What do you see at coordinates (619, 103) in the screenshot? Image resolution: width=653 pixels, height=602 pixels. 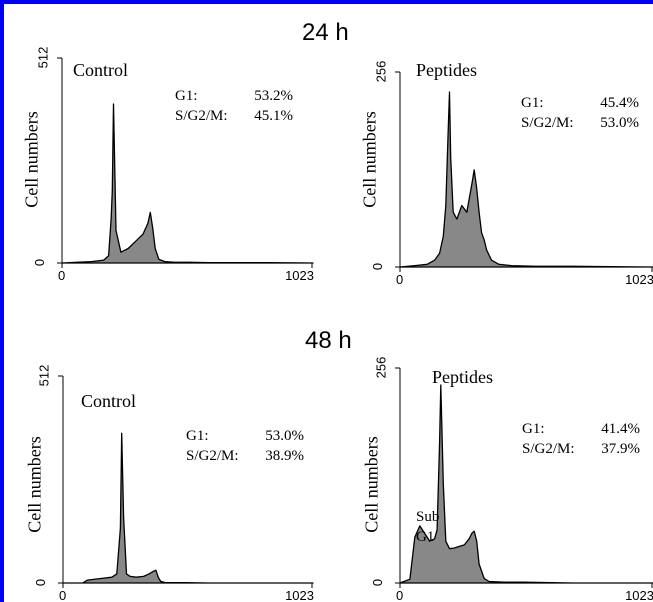 I see `stat-value-g1: 45.4%` at bounding box center [619, 103].